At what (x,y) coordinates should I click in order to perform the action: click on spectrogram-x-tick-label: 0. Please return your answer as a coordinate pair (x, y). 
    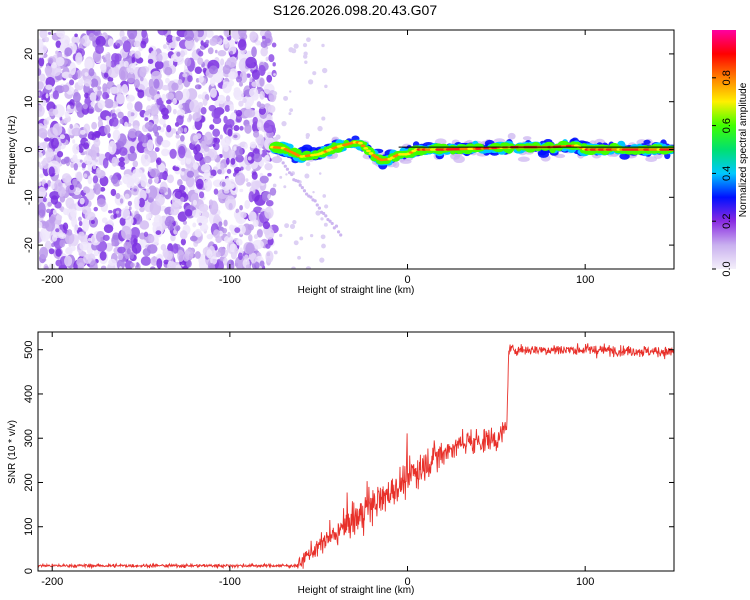
    Looking at the image, I should click on (407, 280).